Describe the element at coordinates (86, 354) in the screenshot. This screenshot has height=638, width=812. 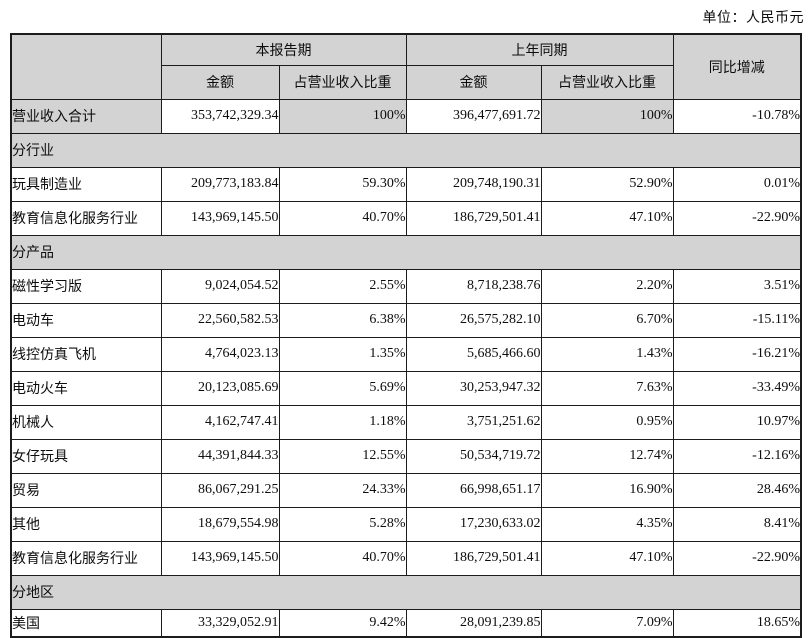
I see `row-label: 线控仿真飞机` at that location.